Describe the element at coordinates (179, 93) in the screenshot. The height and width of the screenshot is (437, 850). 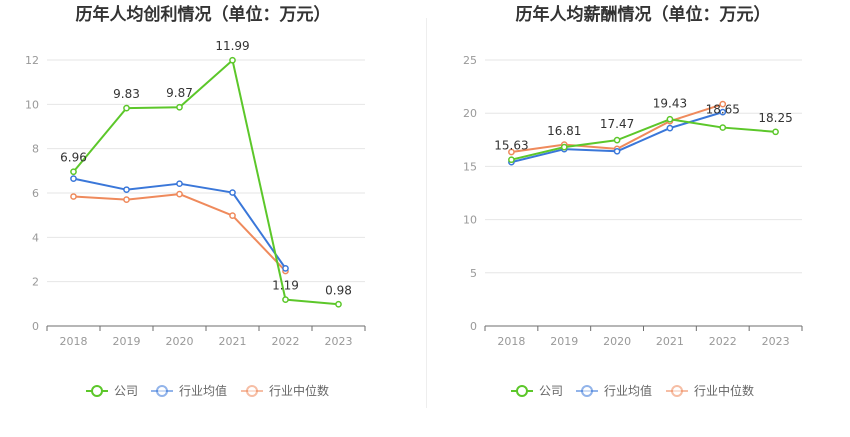
I see `data-label: 9.87` at that location.